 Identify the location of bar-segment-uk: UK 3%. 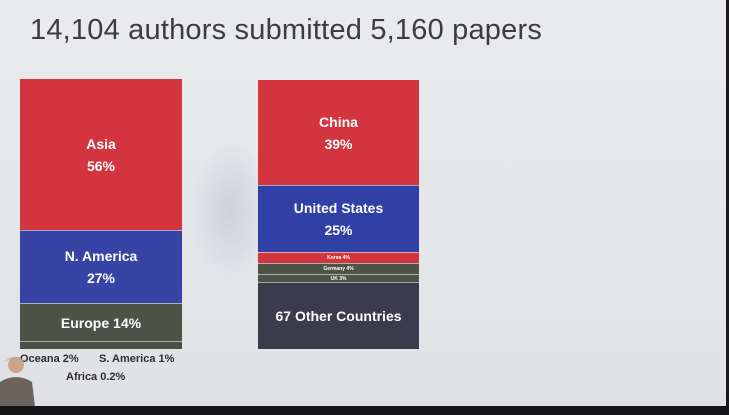
(338, 278).